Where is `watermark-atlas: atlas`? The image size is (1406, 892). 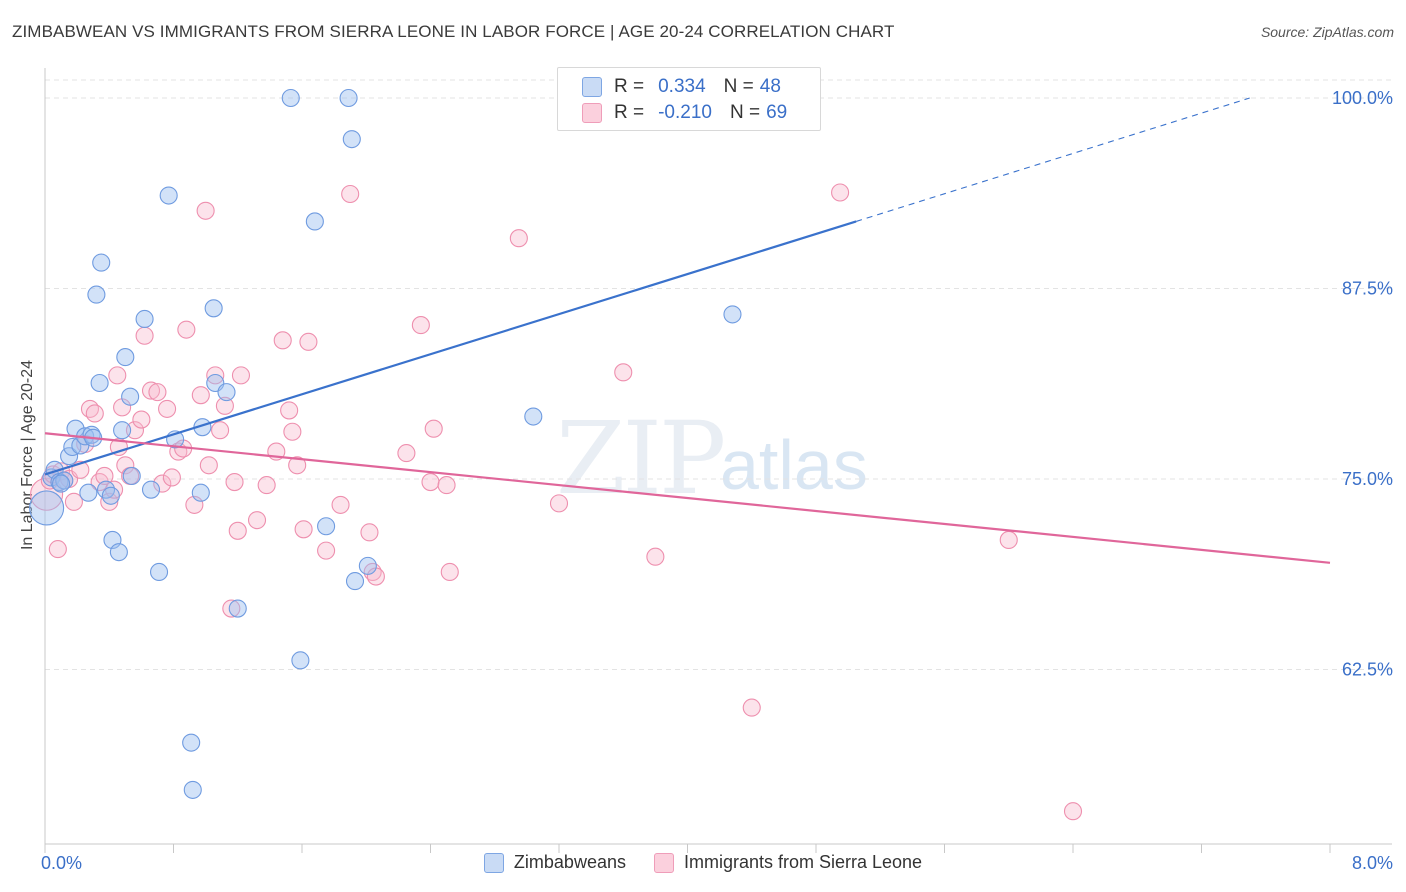
watermark-atlas: atlas is located at coordinates (794, 465).